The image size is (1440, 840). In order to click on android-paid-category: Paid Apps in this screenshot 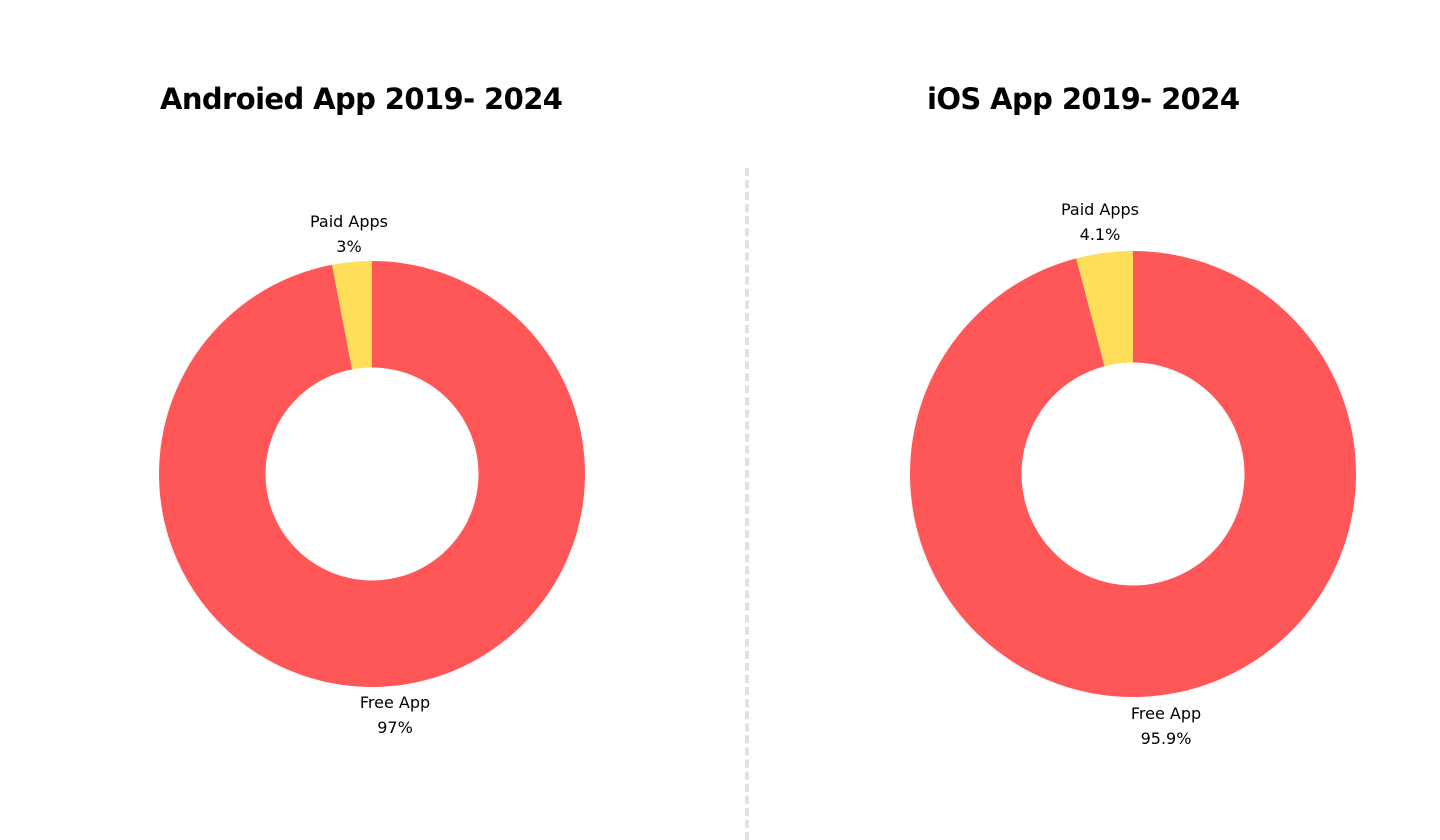, I will do `click(349, 221)`.